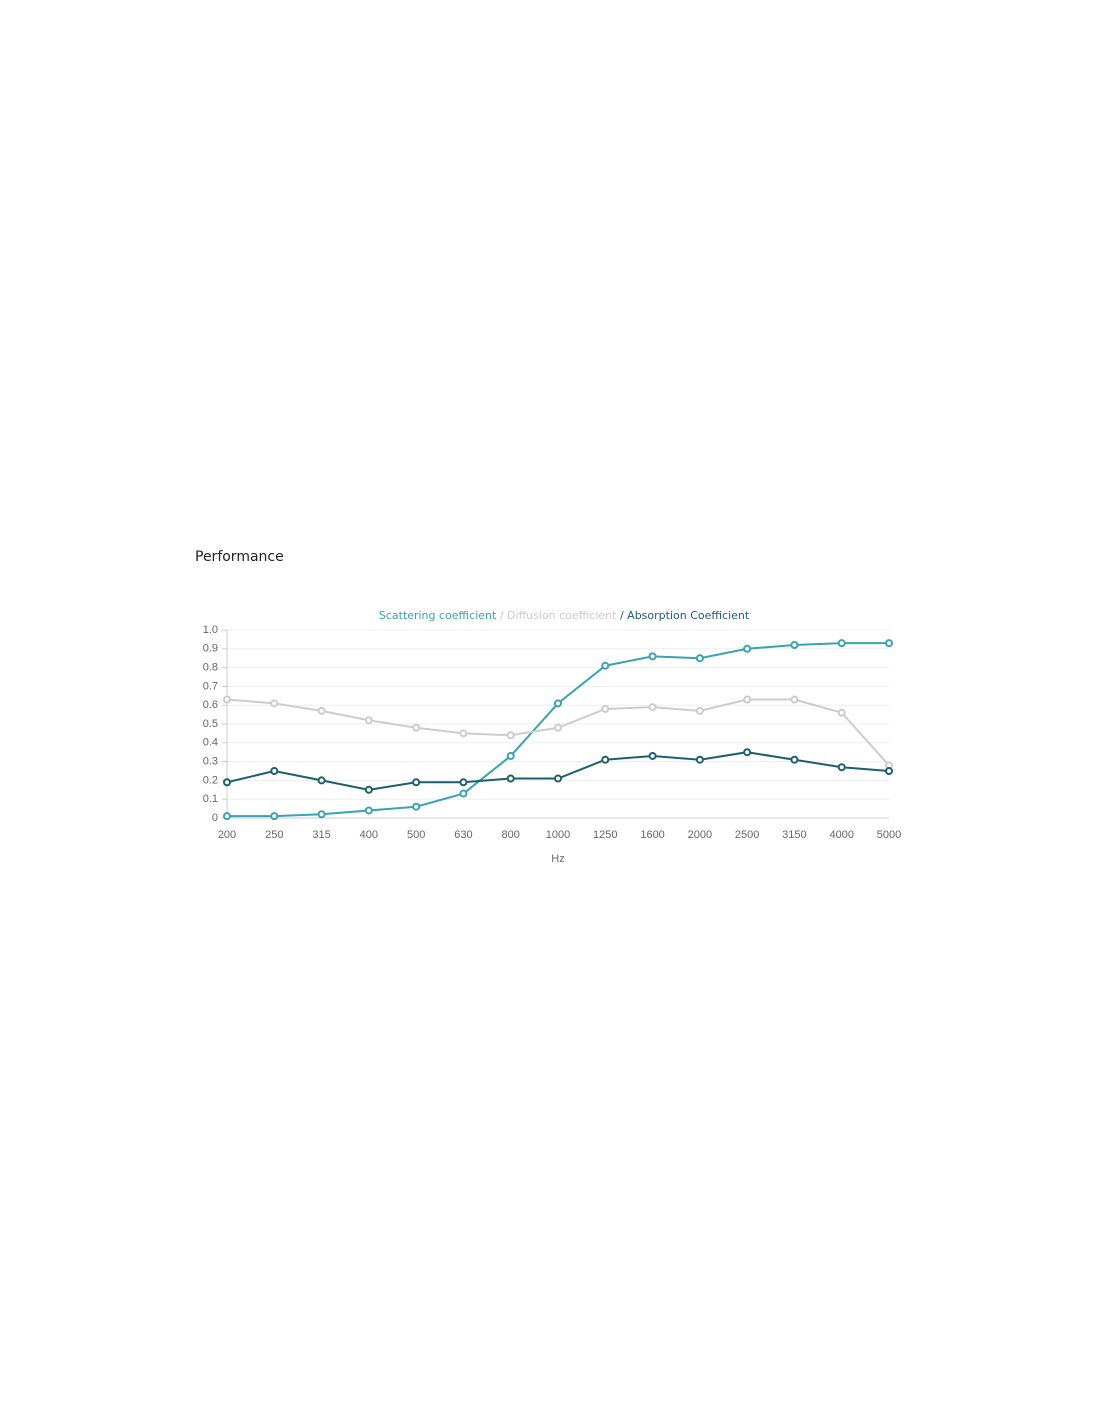 This screenshot has height=1422, width=1100. I want to click on x-tick-label: 400, so click(369, 835).